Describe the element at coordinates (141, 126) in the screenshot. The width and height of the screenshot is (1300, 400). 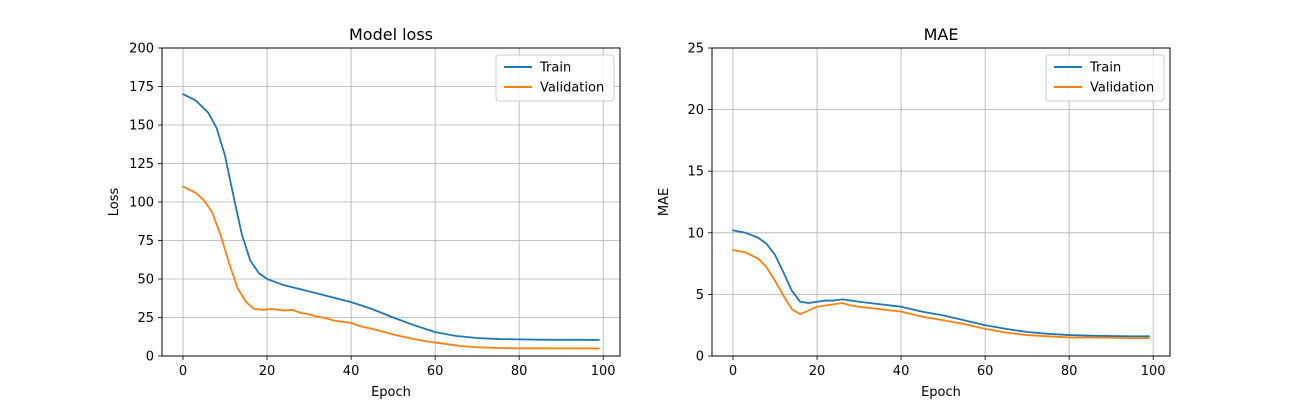
I see `y-tick-label: 150` at that location.